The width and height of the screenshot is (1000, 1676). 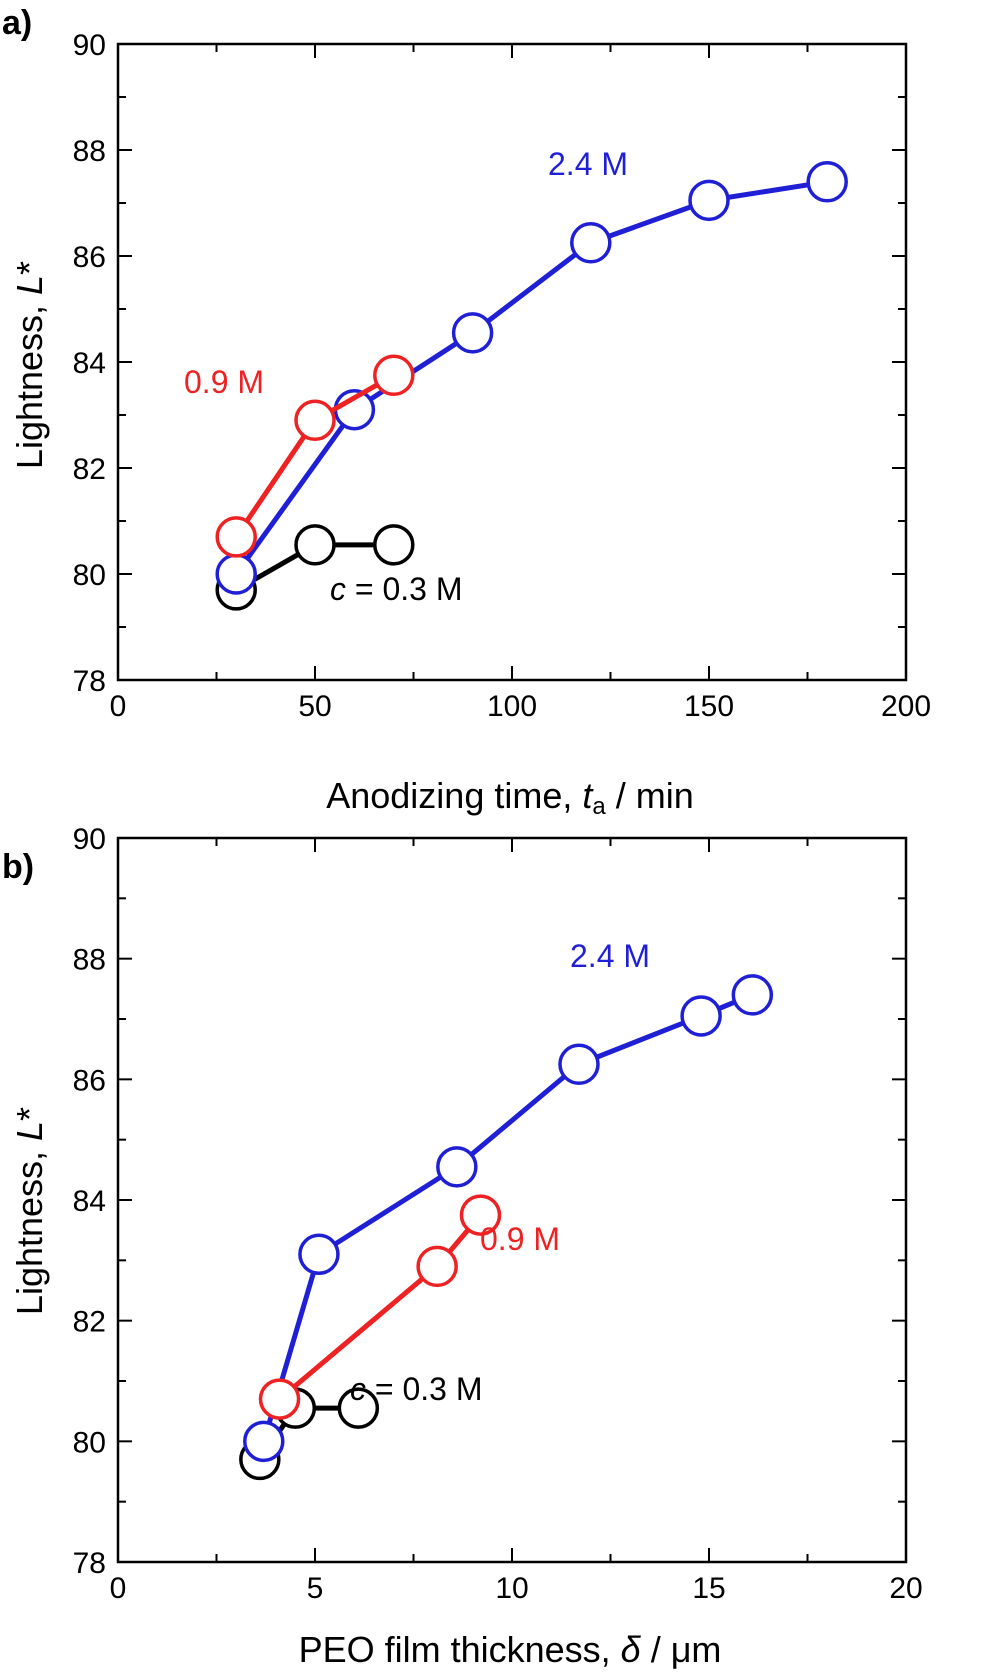 I want to click on y-tick-label-b: 80, so click(x=89, y=1442).